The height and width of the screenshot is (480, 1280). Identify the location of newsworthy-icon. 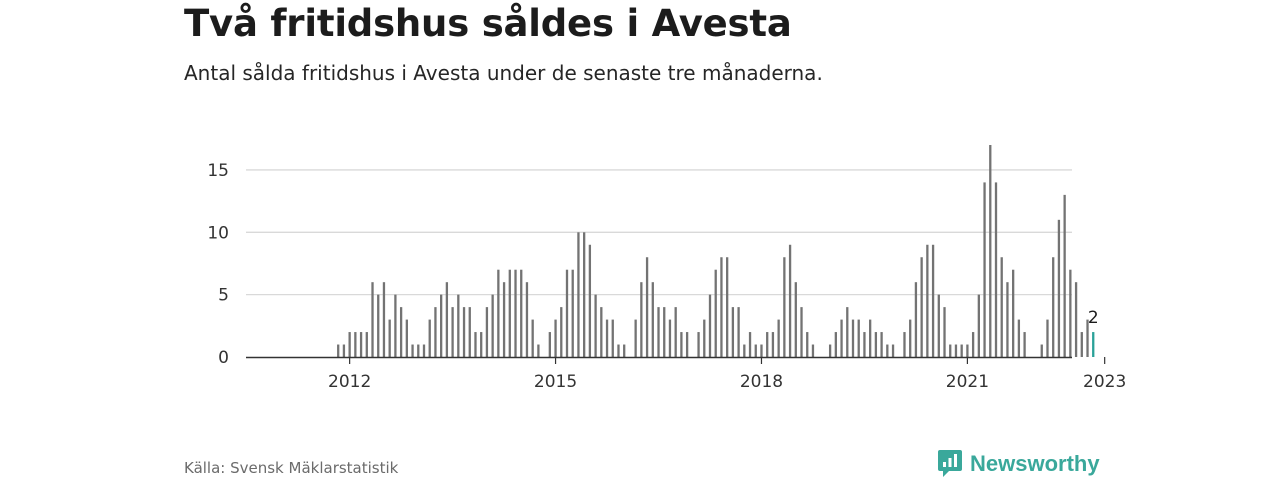
(950, 463).